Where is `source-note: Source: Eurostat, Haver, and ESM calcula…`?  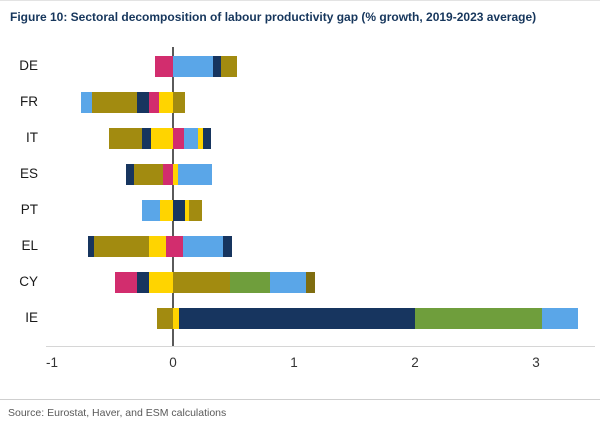
source-note: Source: Eurostat, Haver, and ESM calcula… is located at coordinates (300, 414).